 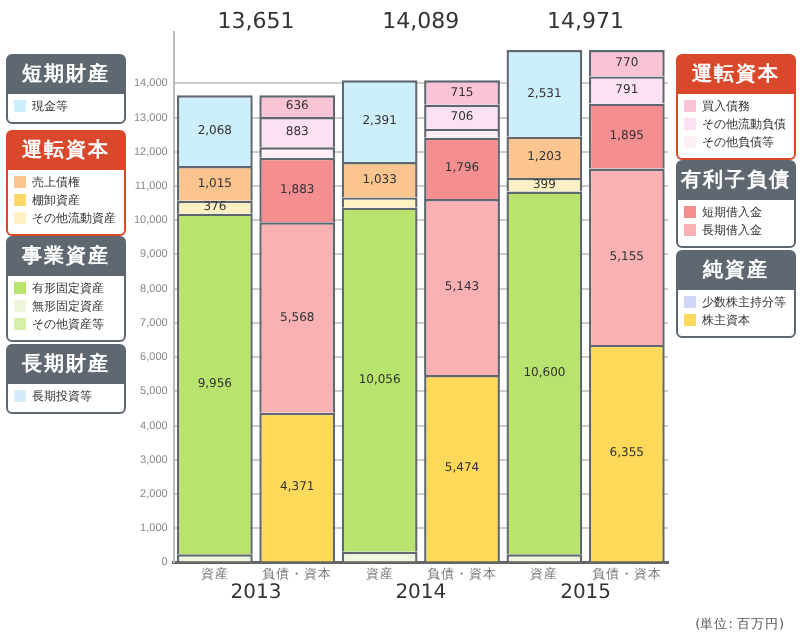 What do you see at coordinates (586, 592) in the screenshot?
I see `text: 2015` at bounding box center [586, 592].